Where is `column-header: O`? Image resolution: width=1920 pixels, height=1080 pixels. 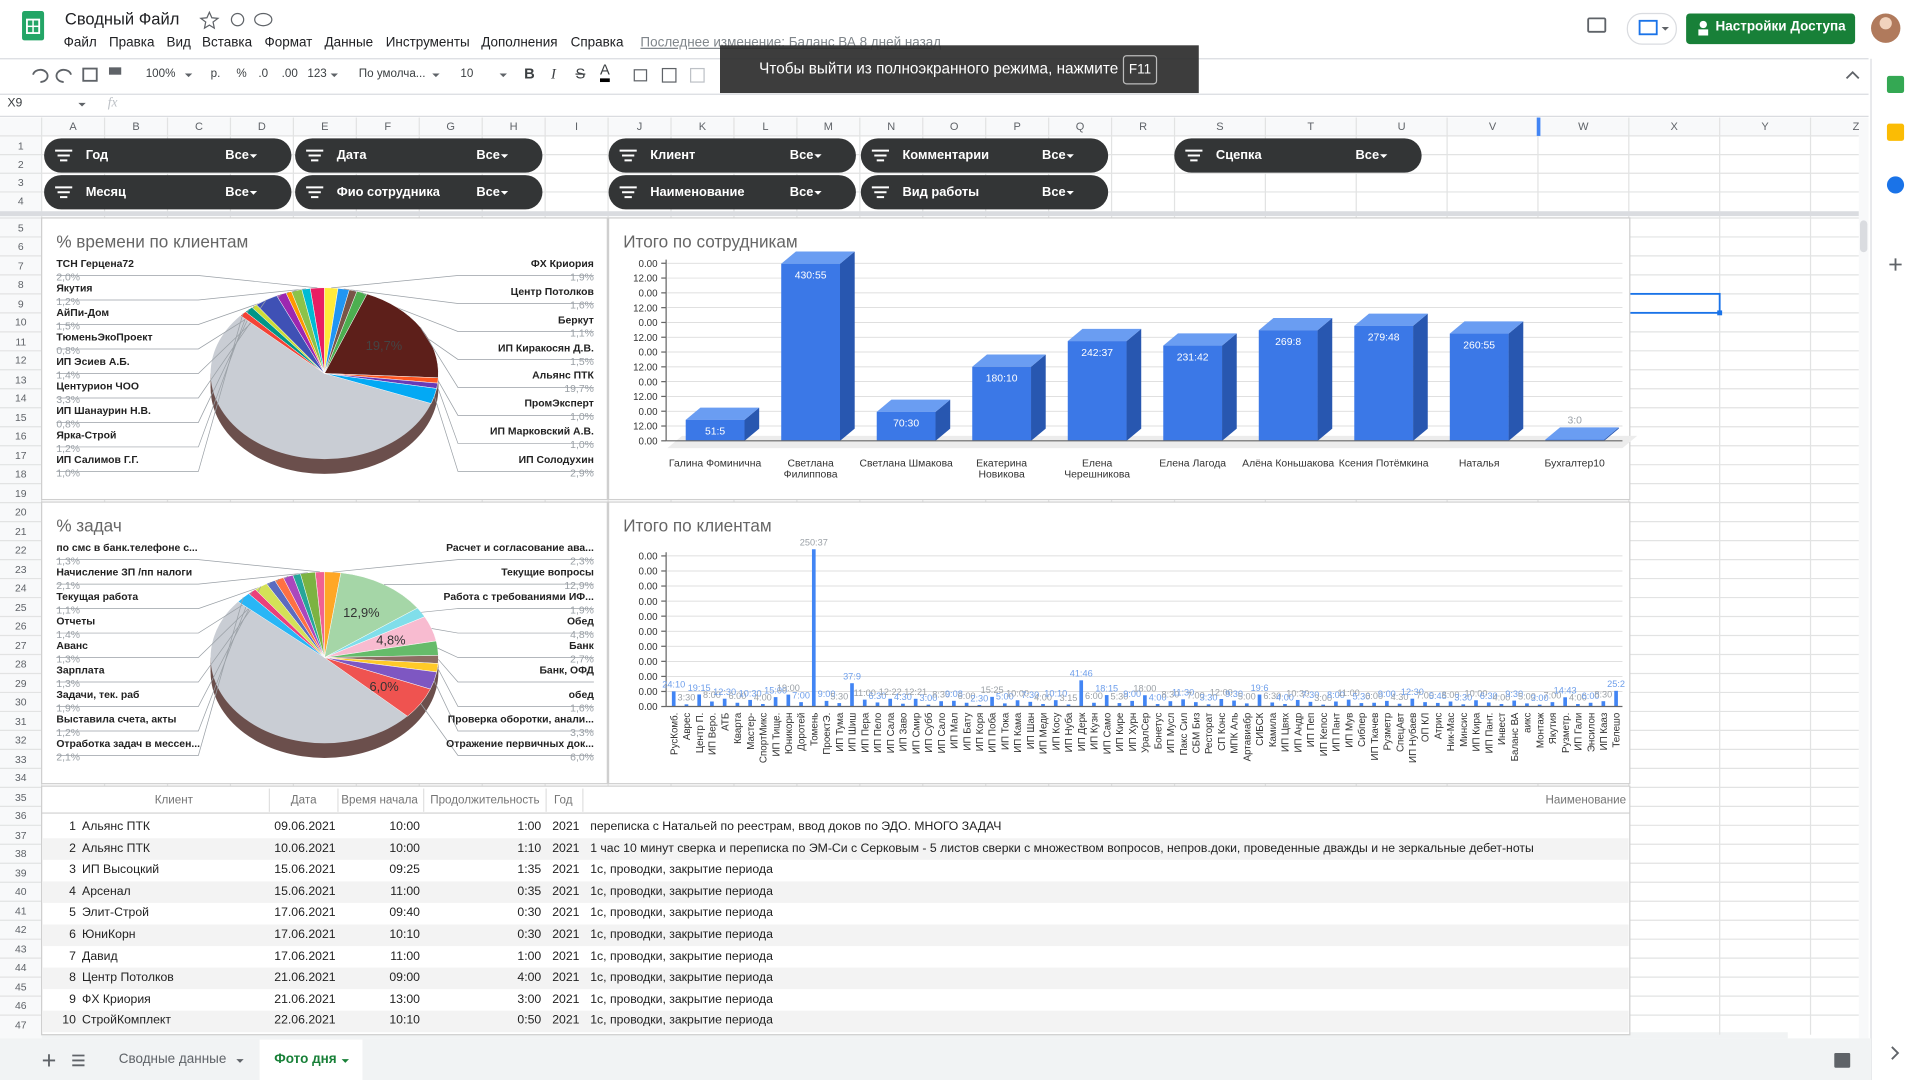 column-header: O is located at coordinates (954, 126).